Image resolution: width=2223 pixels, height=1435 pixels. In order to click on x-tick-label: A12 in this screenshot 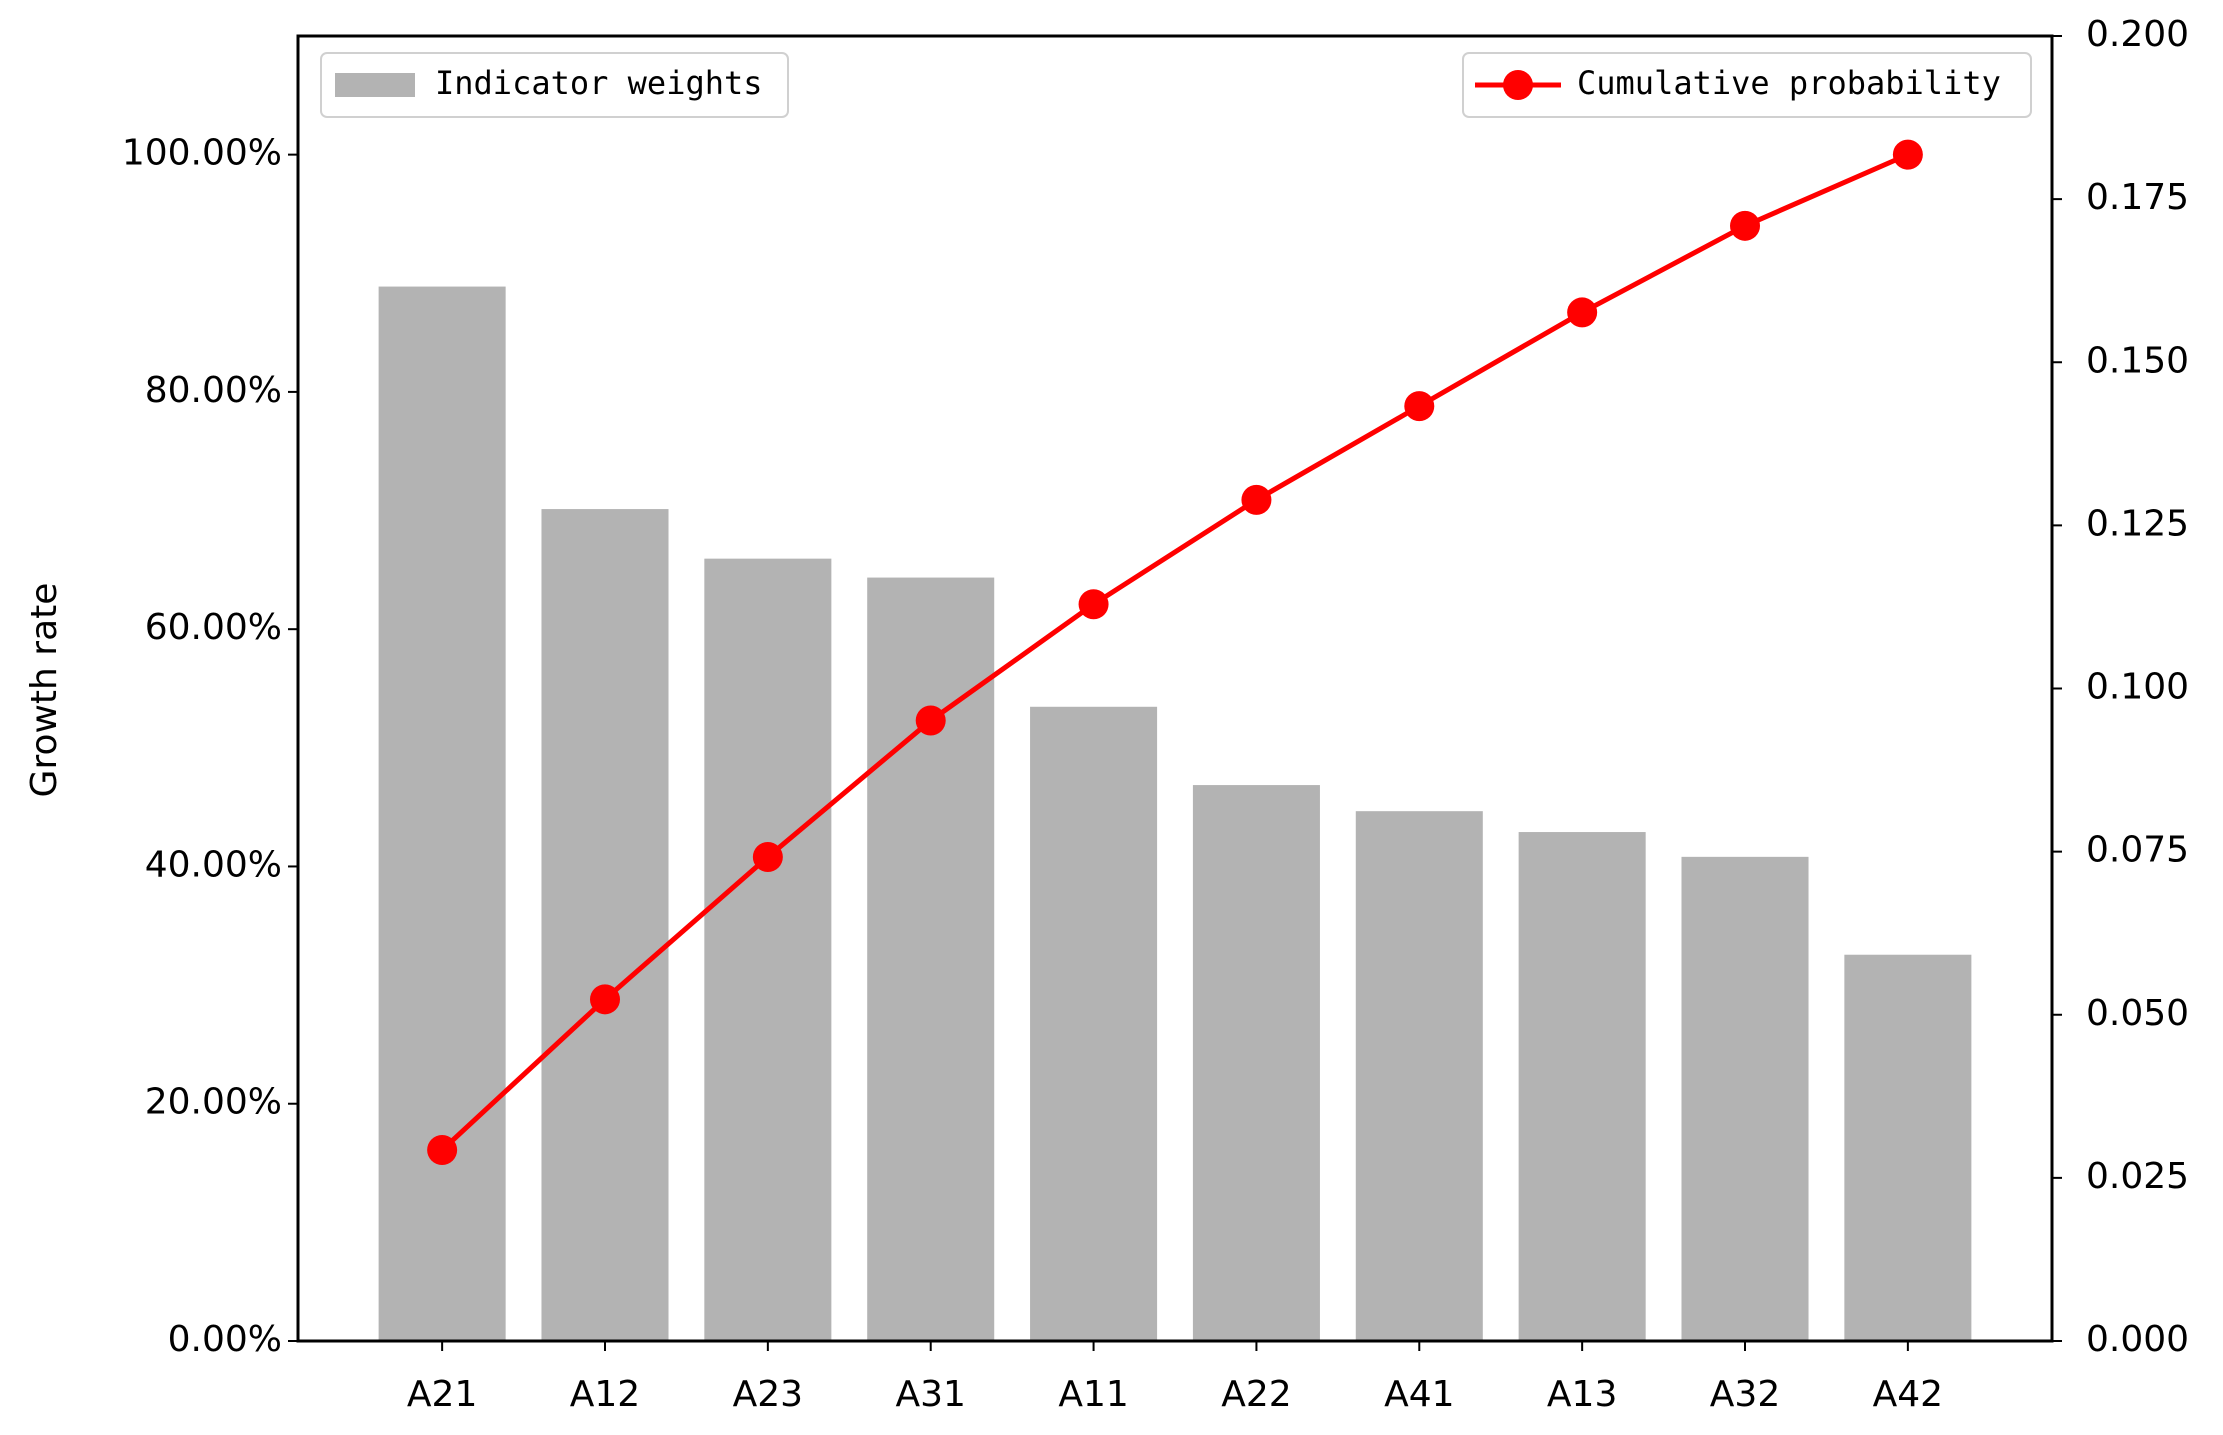, I will do `click(605, 1394)`.